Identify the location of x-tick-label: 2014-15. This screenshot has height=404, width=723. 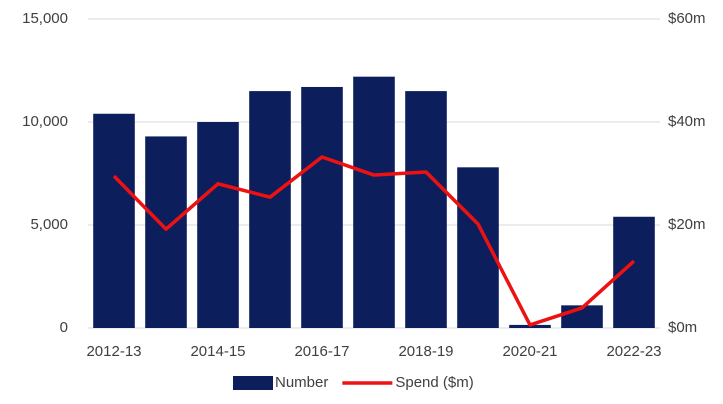
(217, 351).